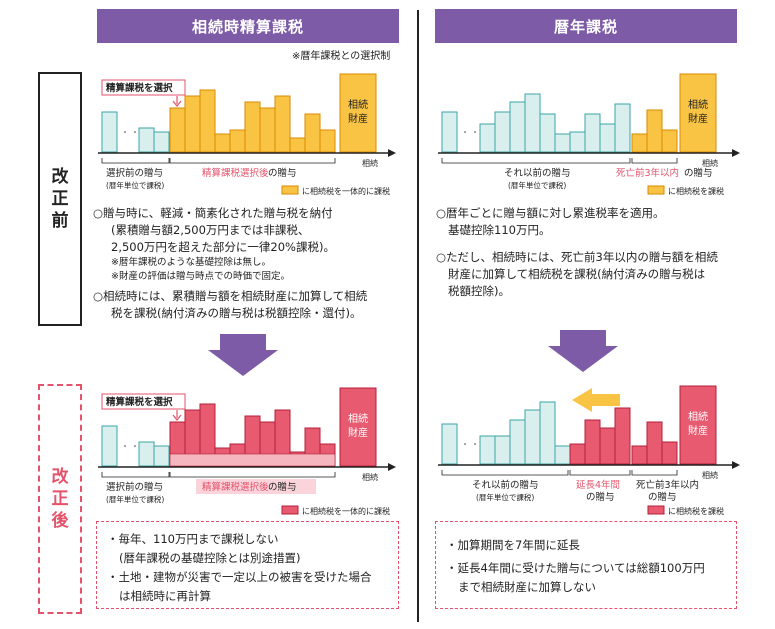  I want to click on text-line: 基礎控除110万円。, so click(499, 230).